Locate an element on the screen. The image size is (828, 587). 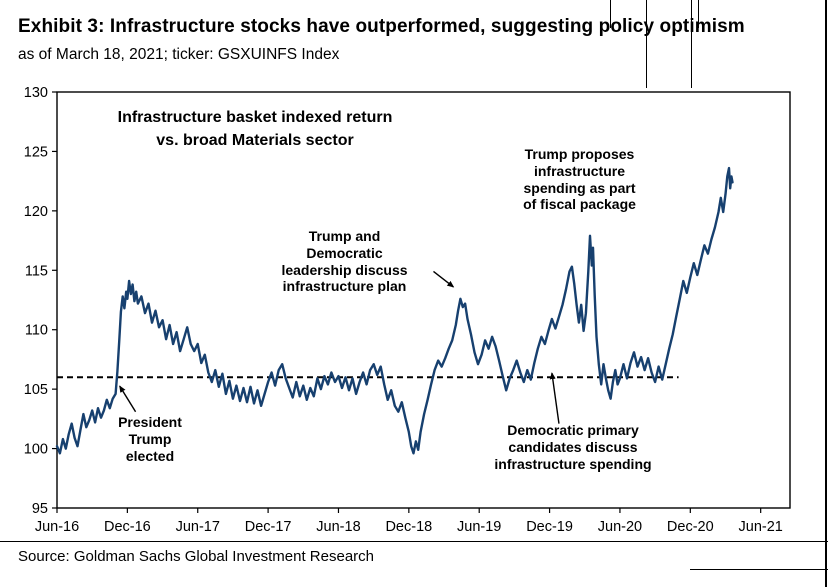
annotation-arrow-trump-dem-leadership is located at coordinates (444, 279).